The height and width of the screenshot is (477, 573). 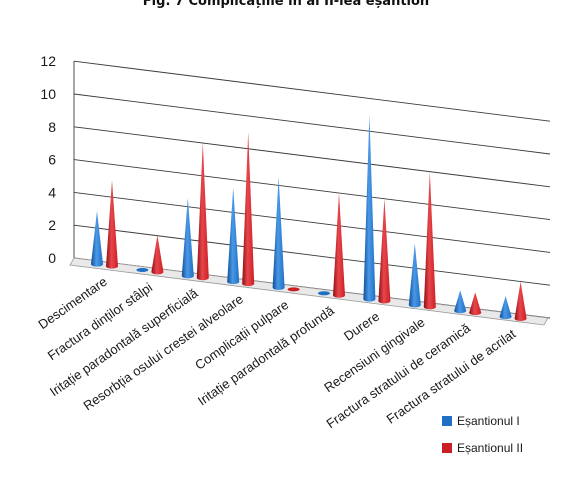 What do you see at coordinates (241, 335) in the screenshot?
I see `x-tick-label: Complicații pulpare` at bounding box center [241, 335].